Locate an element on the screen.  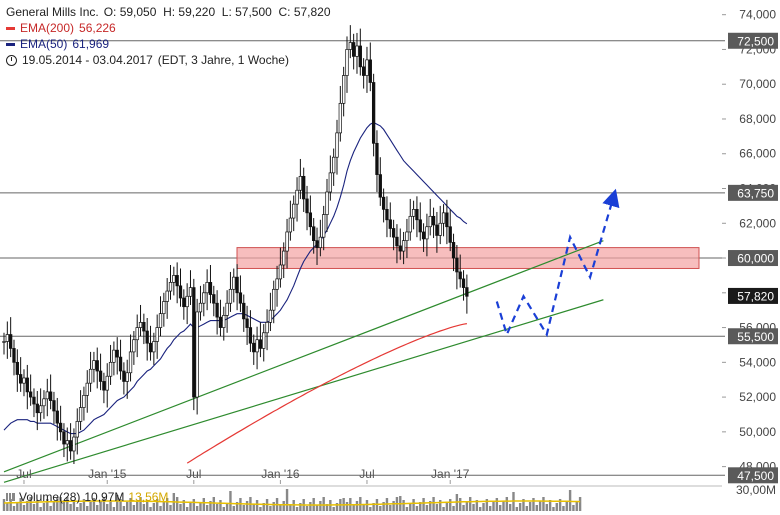
x-tick-label: Jan '17 is located at coordinates (450, 474).